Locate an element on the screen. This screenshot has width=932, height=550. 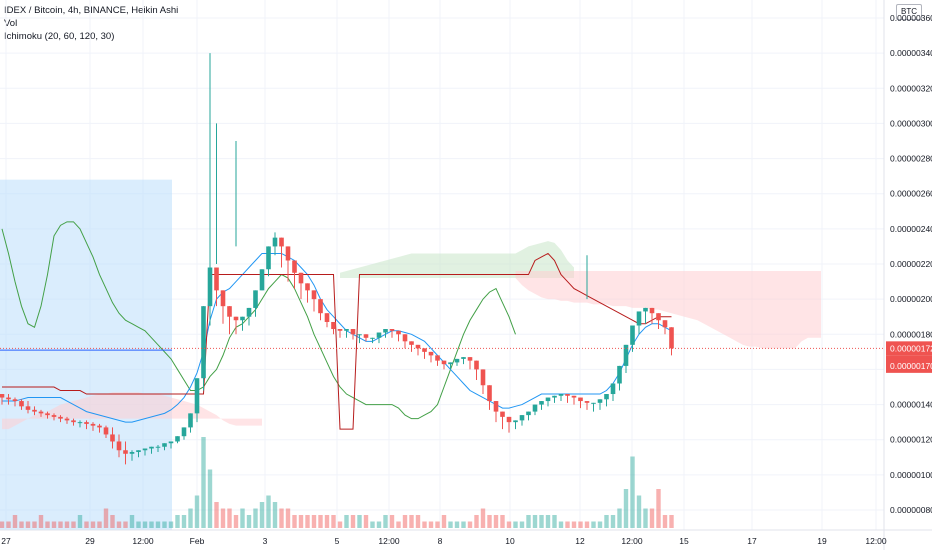
volume-indicator-label: Vol is located at coordinates (11, 23).